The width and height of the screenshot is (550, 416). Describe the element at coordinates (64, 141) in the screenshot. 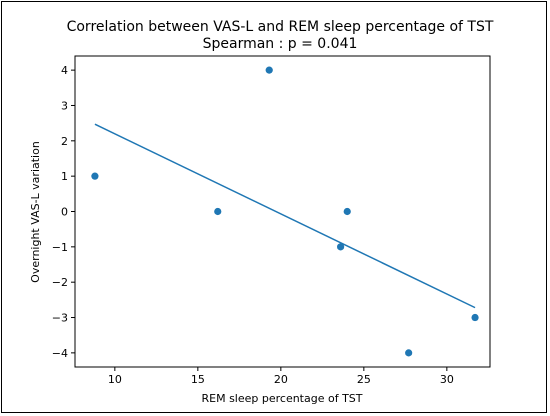

I see `y-tick-label: 2` at that location.